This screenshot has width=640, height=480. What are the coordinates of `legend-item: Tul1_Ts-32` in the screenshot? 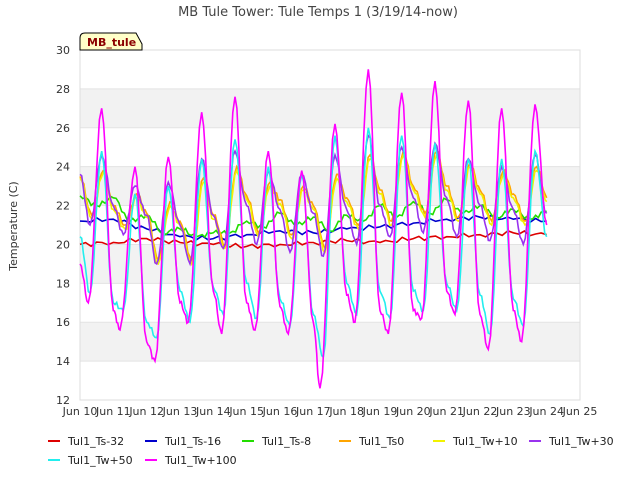 It's located at (86, 441).